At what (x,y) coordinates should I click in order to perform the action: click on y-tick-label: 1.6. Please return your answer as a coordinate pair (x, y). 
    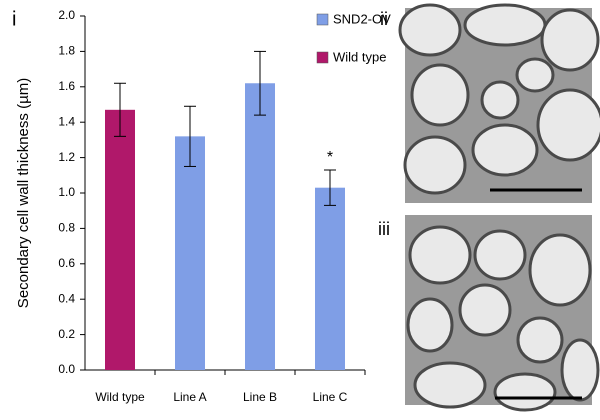
    Looking at the image, I should click on (66, 86).